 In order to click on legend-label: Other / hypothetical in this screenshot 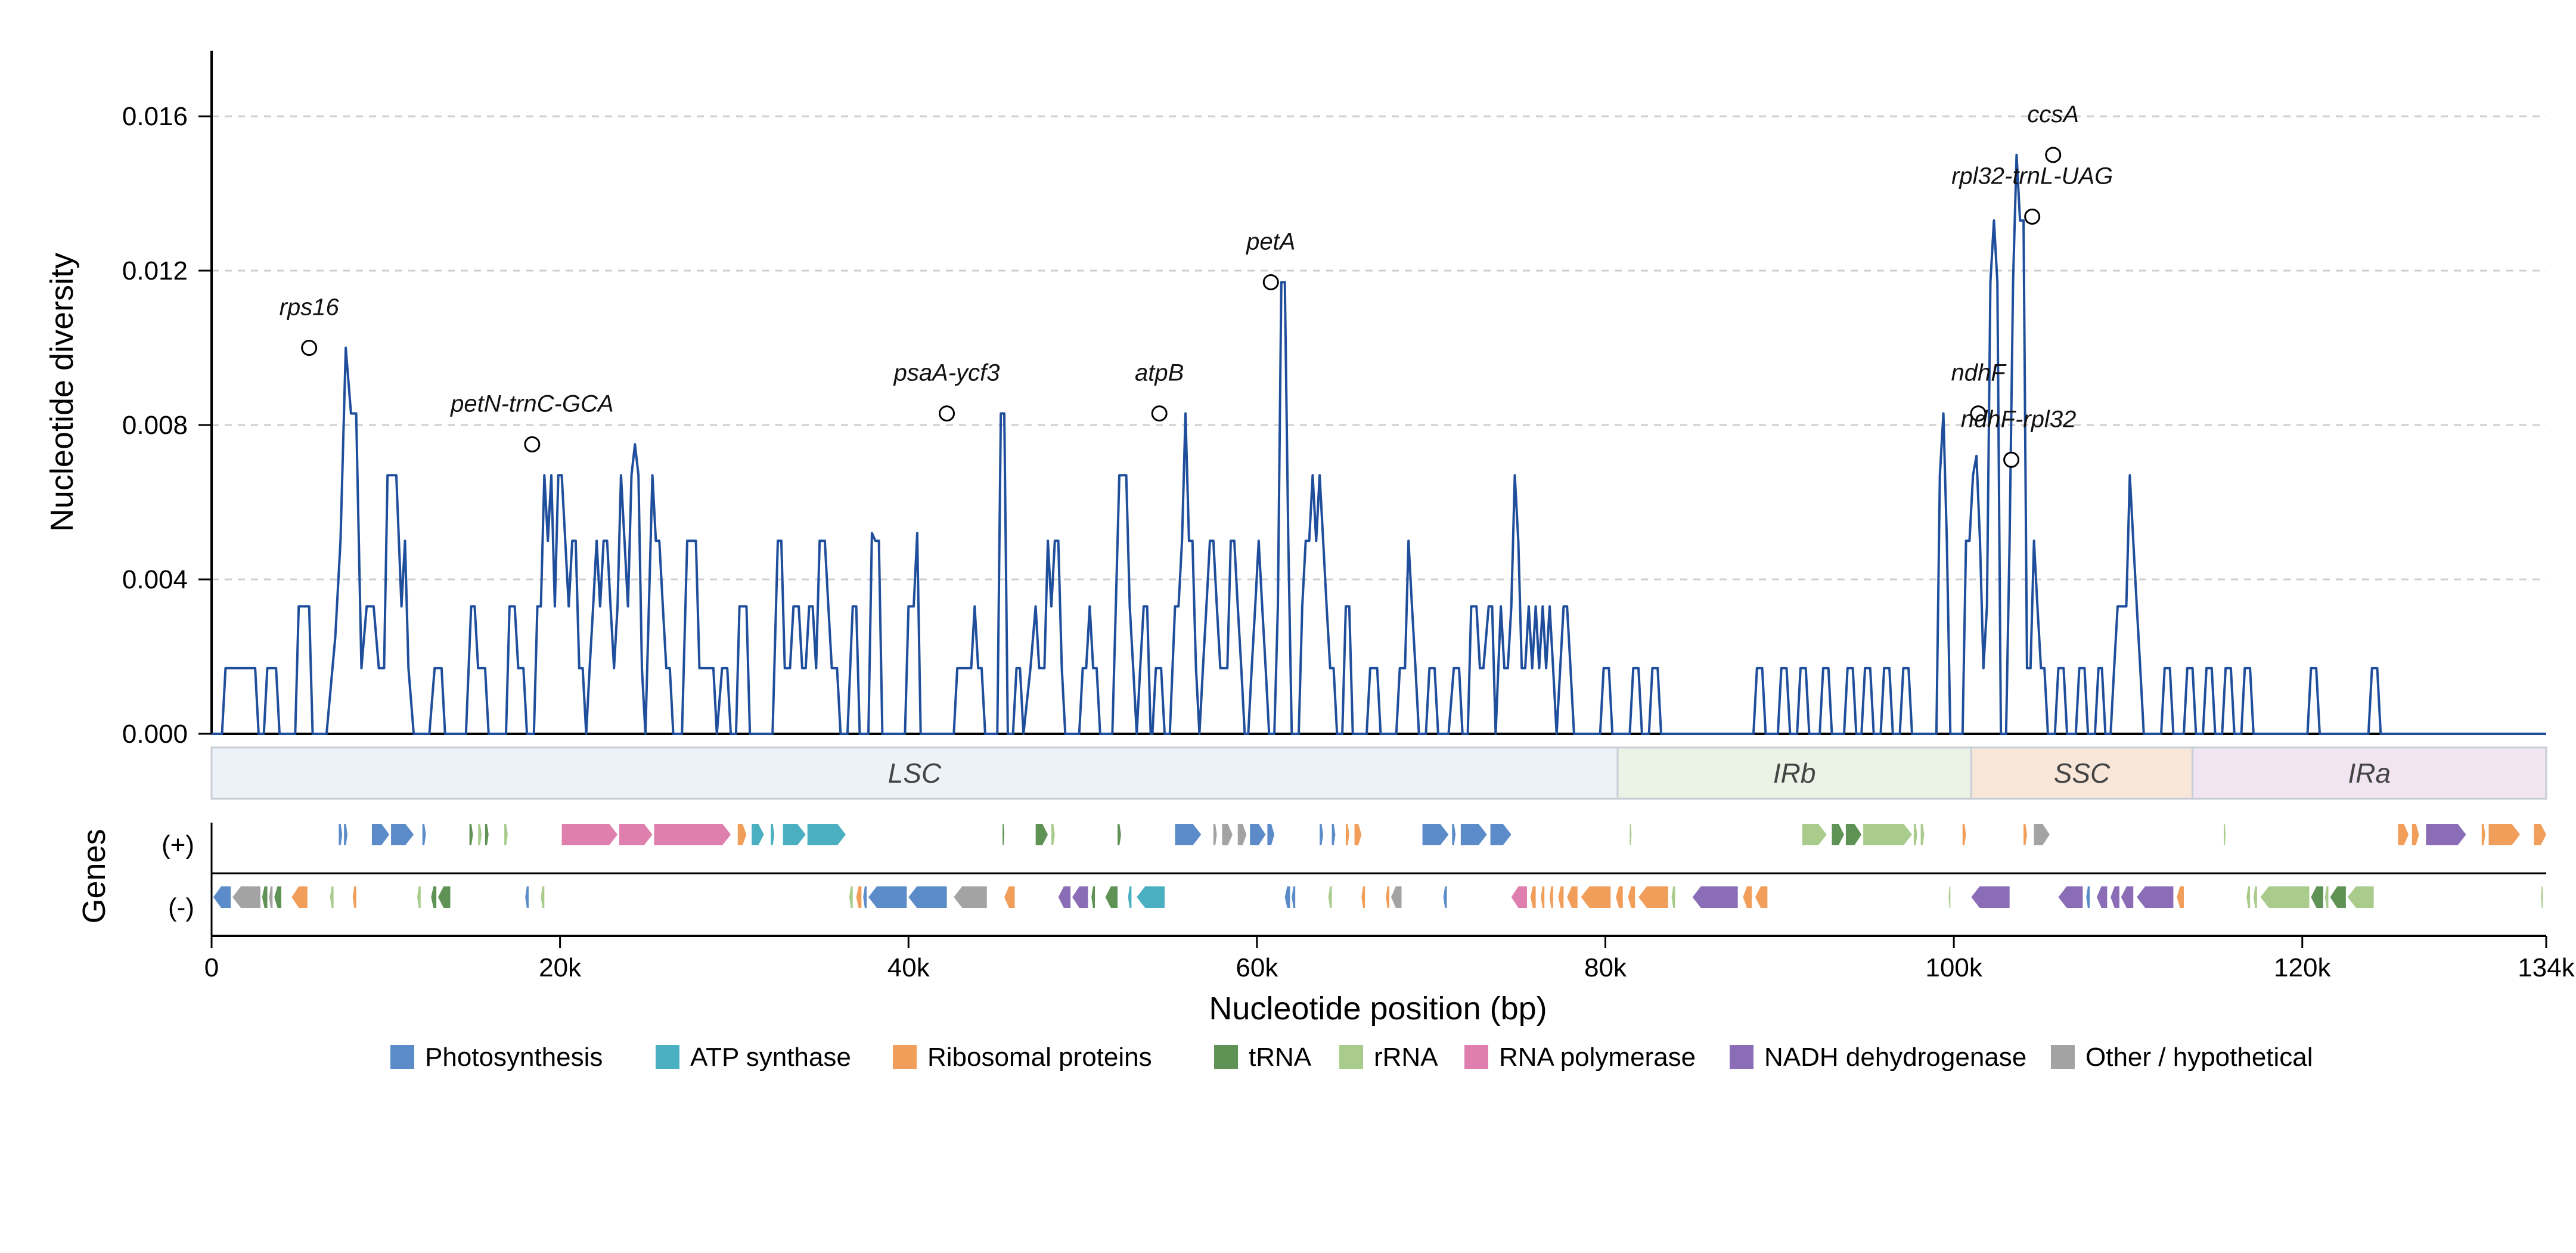, I will do `click(2199, 1057)`.